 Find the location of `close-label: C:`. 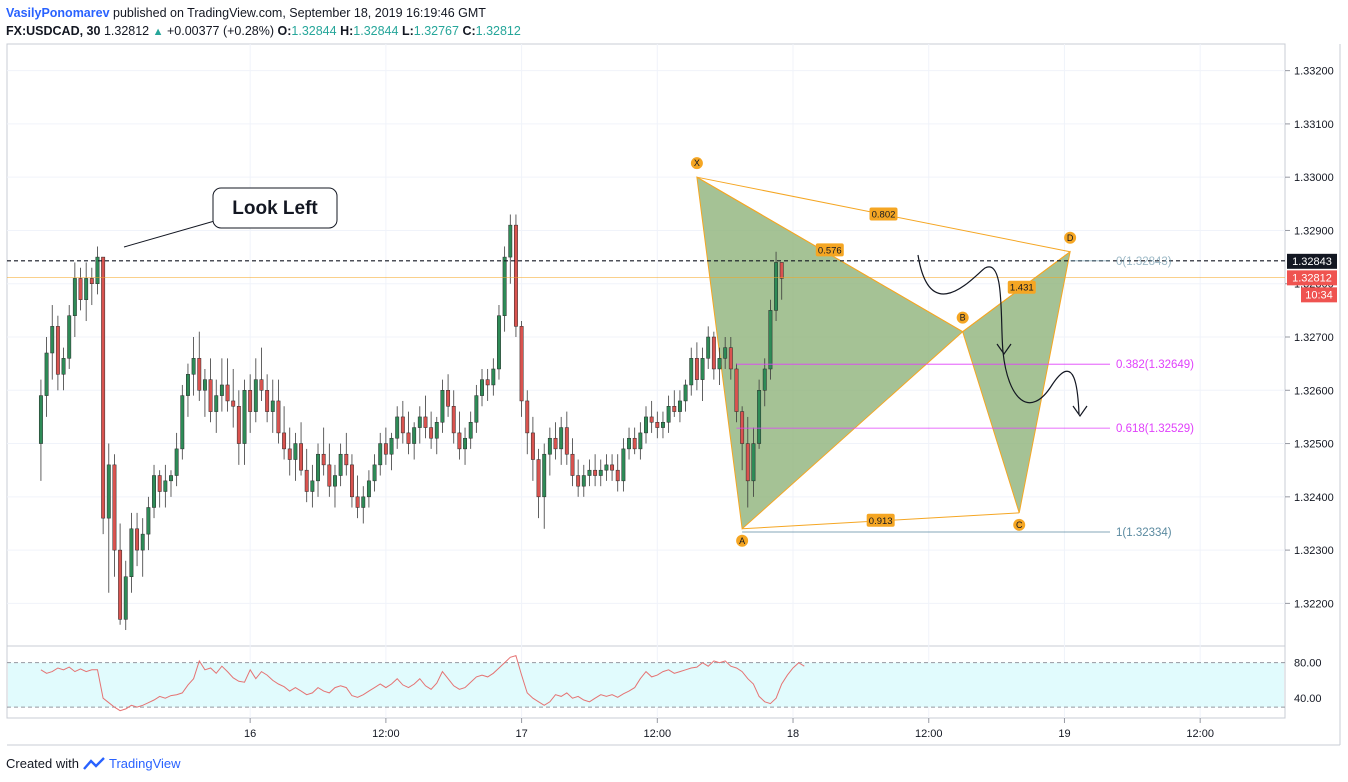

close-label: C: is located at coordinates (469, 31).